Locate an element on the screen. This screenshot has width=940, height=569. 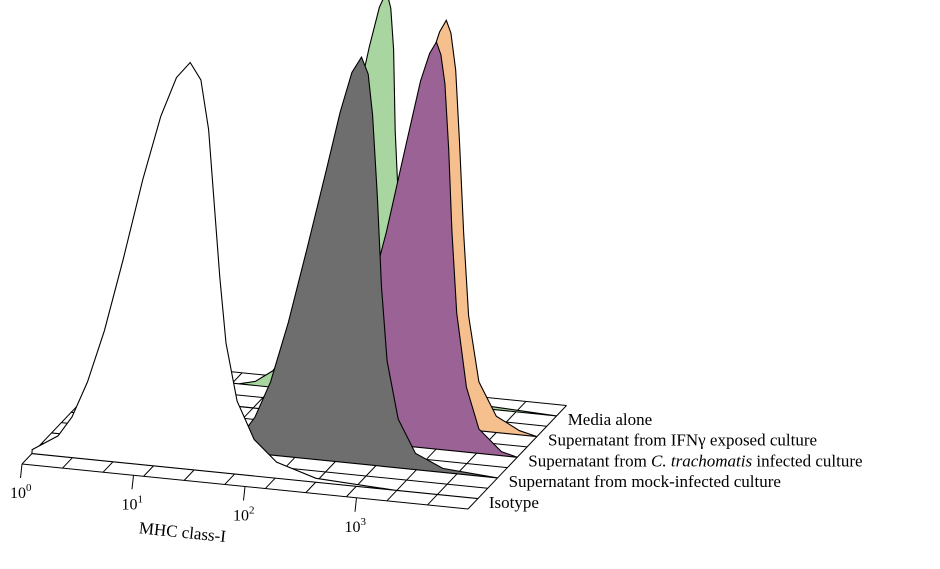
x-axis-label: MHC class-I is located at coordinates (182, 532).